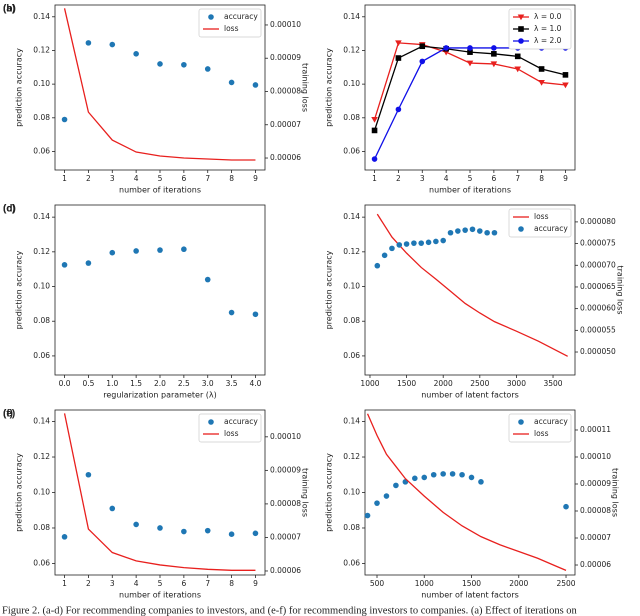 The height and width of the screenshot is (616, 640). Describe the element at coordinates (65, 383) in the screenshot. I see `x-tick-label: 0.0` at that location.